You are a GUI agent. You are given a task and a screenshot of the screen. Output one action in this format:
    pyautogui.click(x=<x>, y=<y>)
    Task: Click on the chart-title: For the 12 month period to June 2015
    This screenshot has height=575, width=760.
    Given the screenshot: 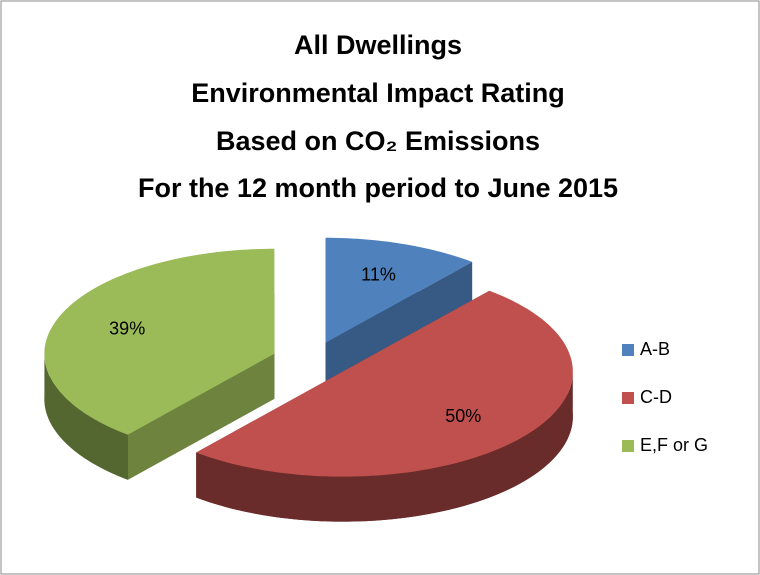 What is the action you would take?
    pyautogui.click(x=378, y=188)
    